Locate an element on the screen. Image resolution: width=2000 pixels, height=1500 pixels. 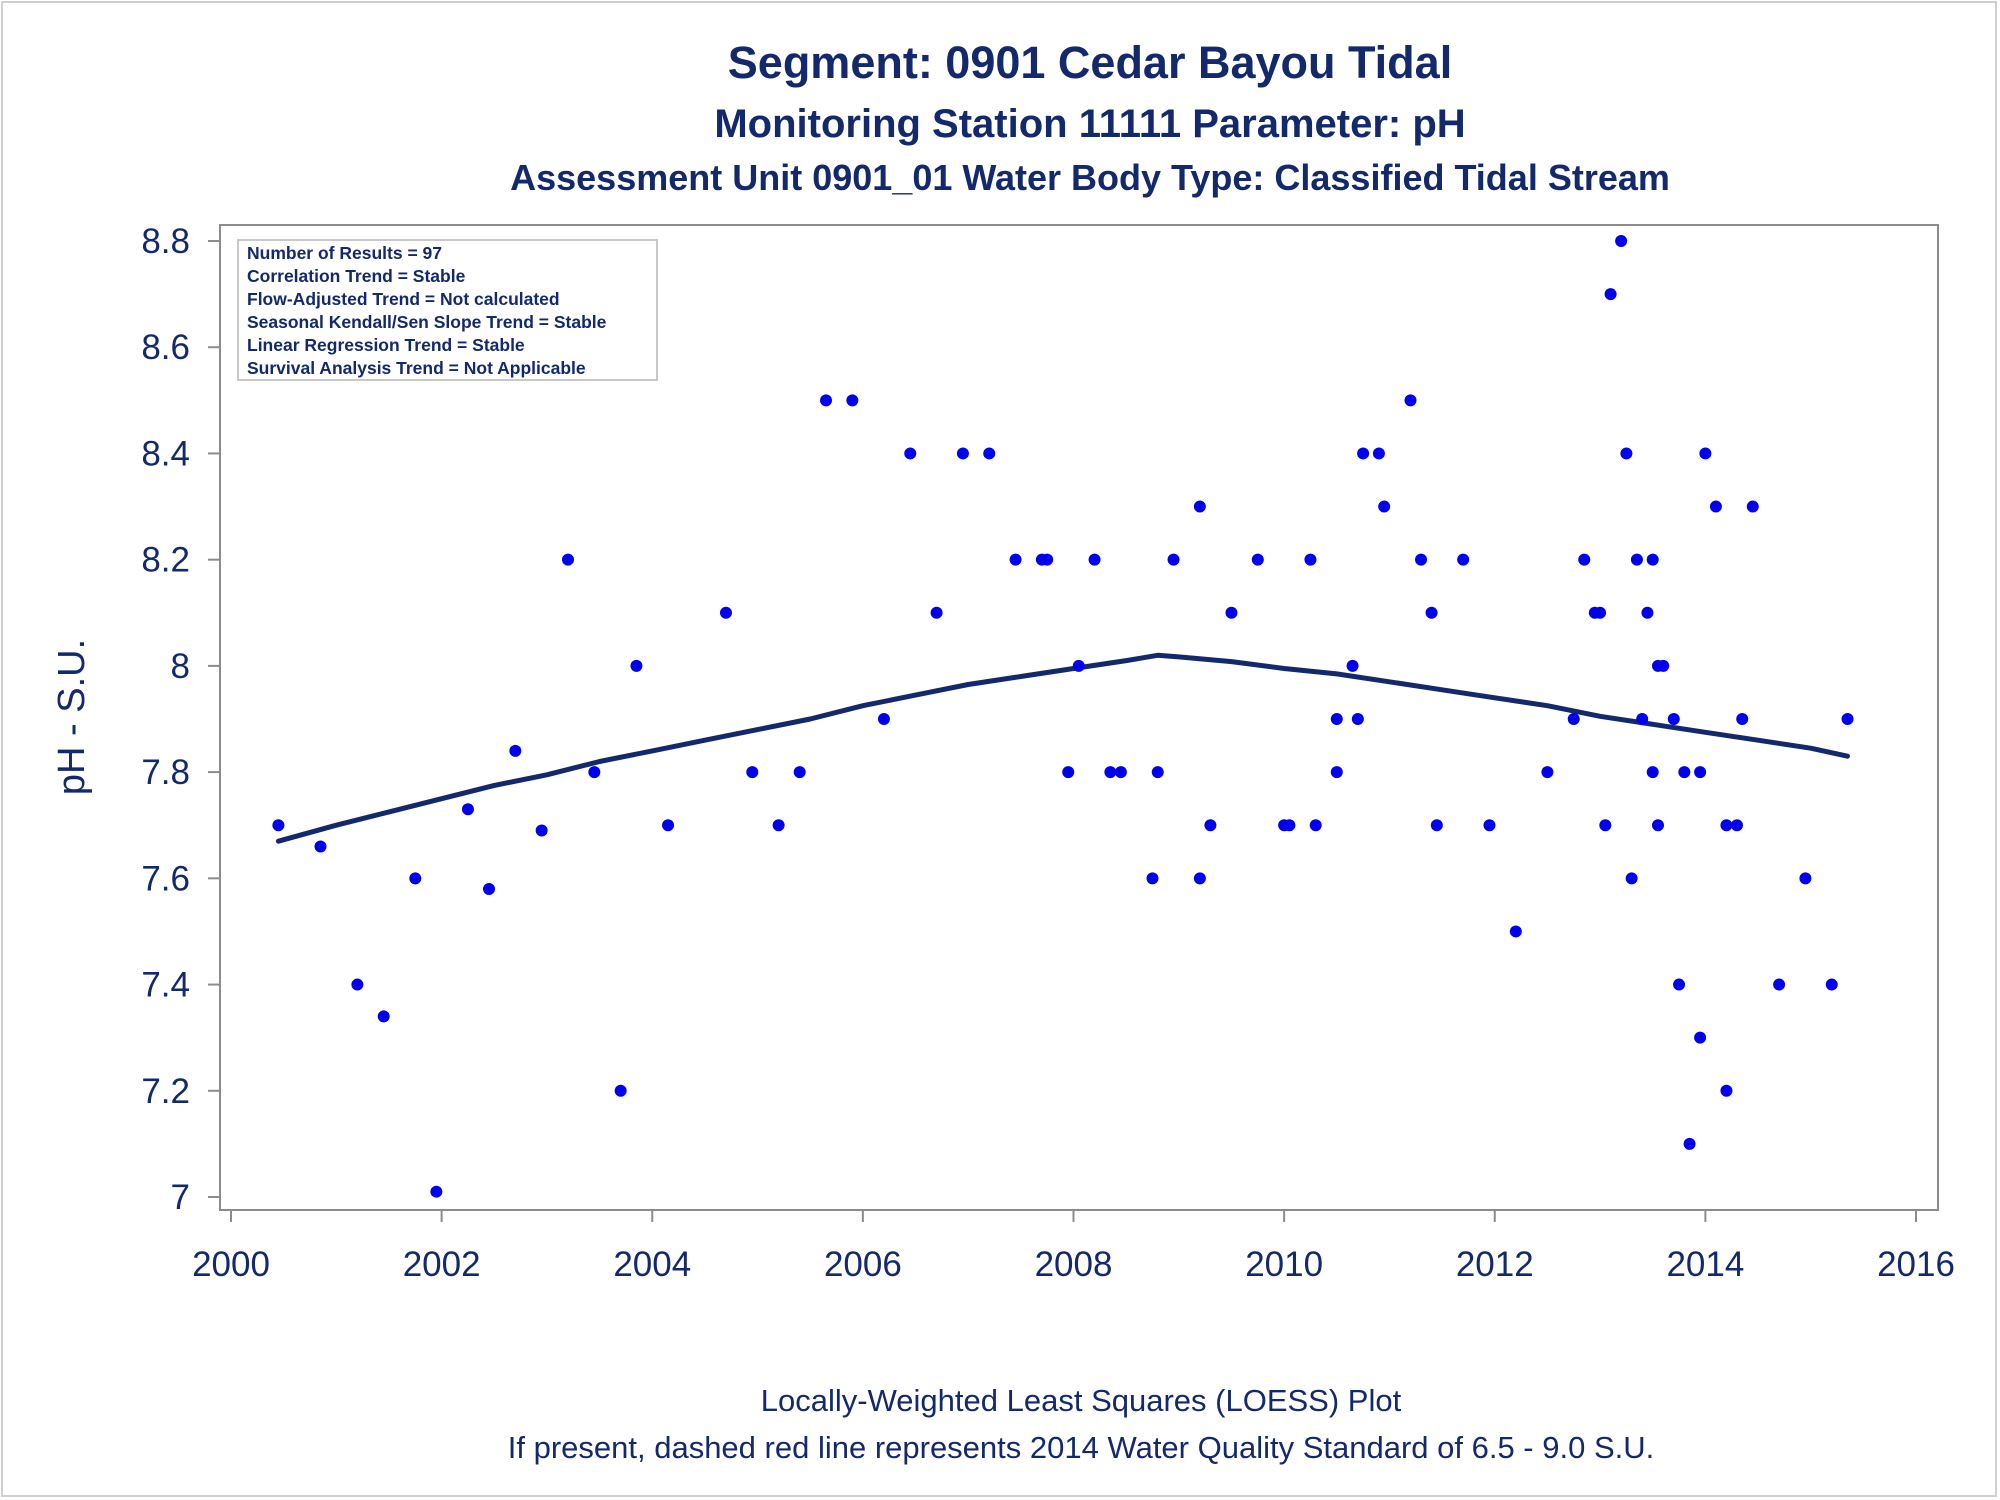
inset-line: Correlation Trend = Stable is located at coordinates (356, 276).